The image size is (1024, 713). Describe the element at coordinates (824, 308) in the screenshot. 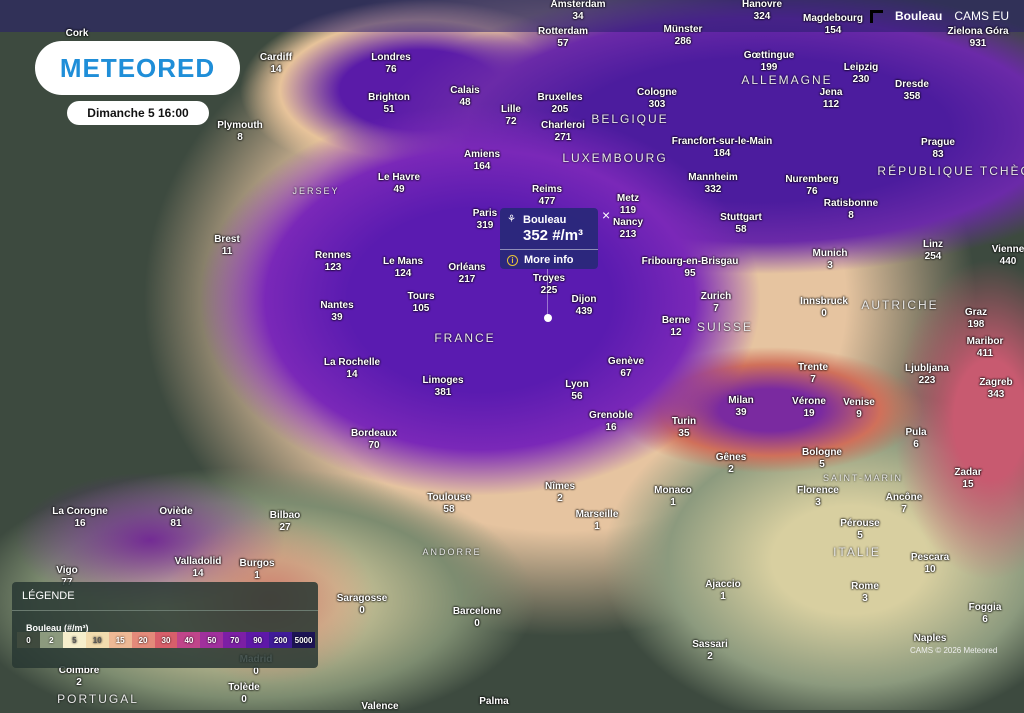

I see `city-label: Innsbruck 0` at that location.